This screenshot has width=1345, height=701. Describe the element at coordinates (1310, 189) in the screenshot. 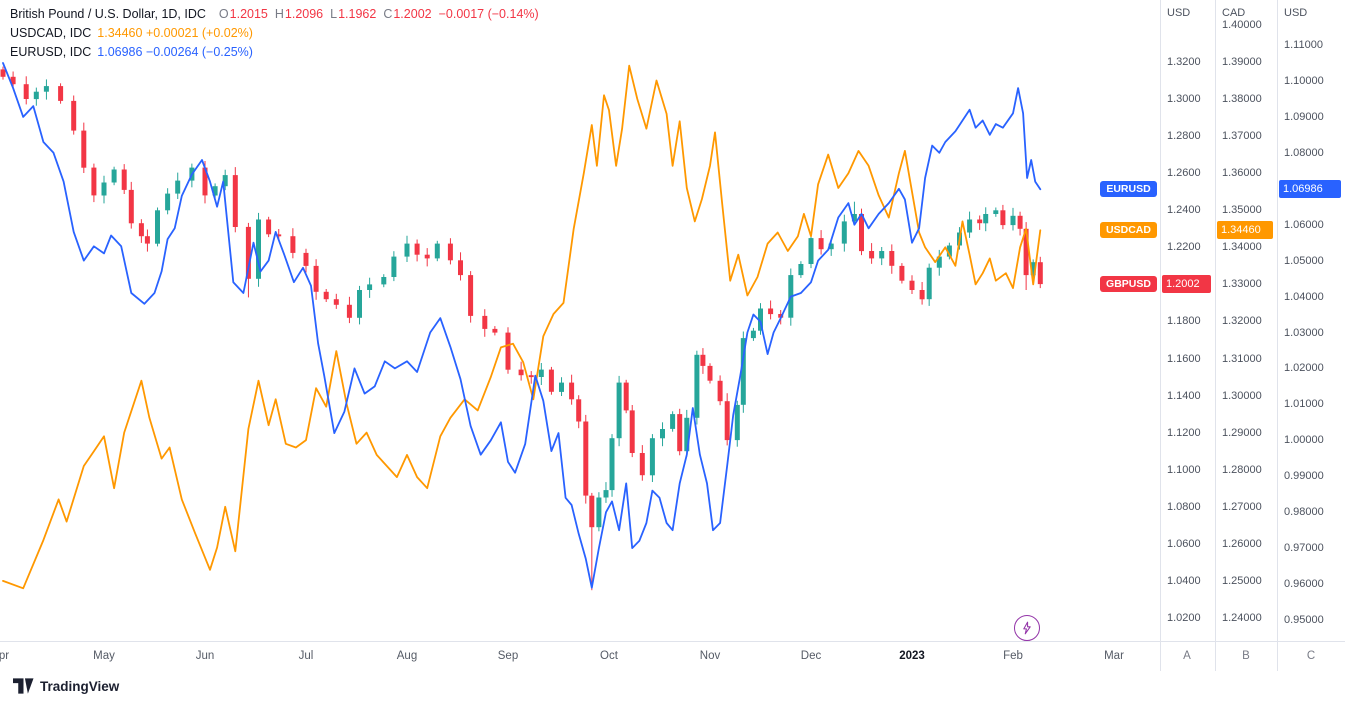

I see `eurusd-price-badge: 1.06986` at that location.